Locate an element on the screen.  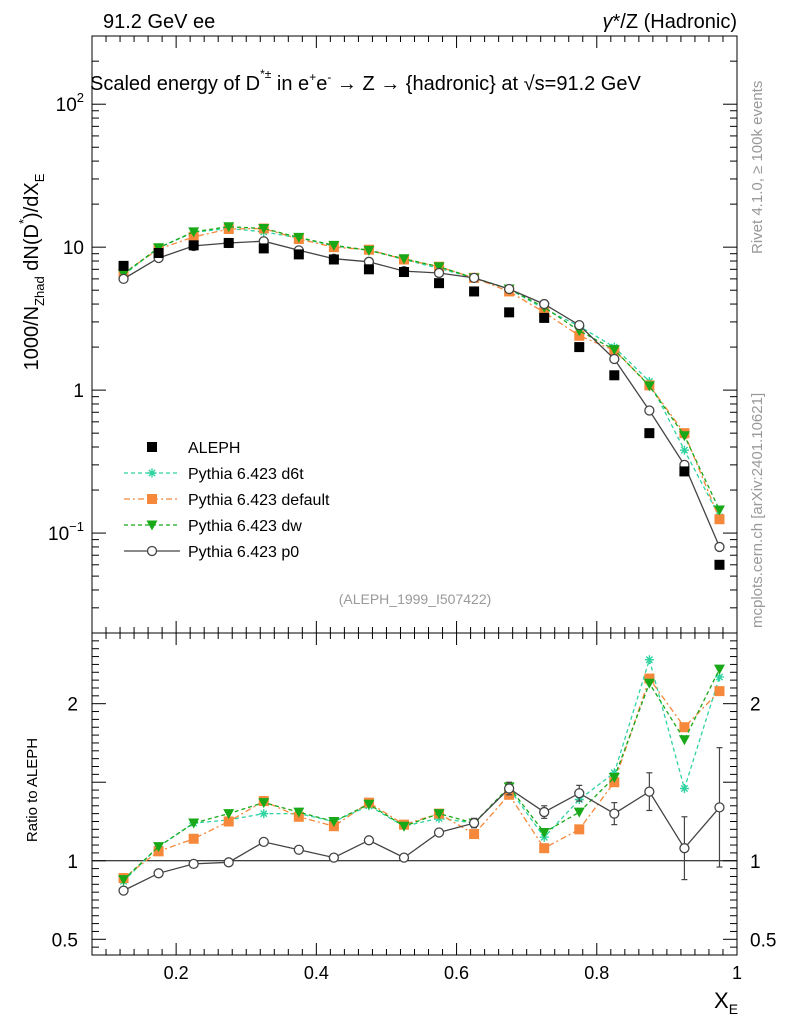
legend-entry-dw: Pythia 6.423 dw is located at coordinates (213, 526).